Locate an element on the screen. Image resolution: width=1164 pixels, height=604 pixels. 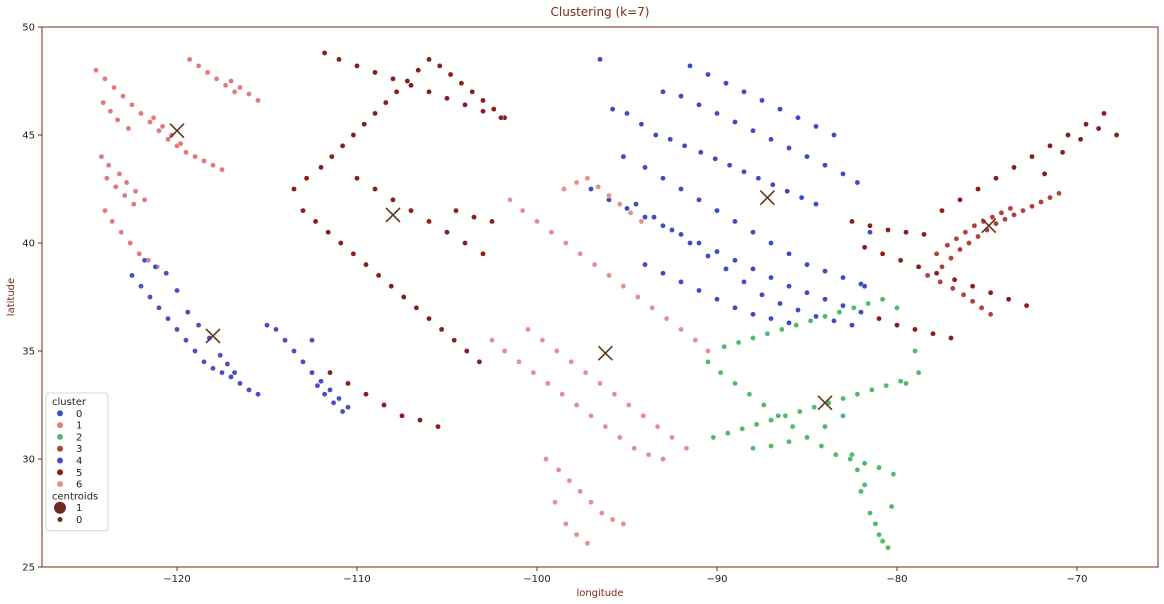
x-tick-label: −110 is located at coordinates (356, 579).